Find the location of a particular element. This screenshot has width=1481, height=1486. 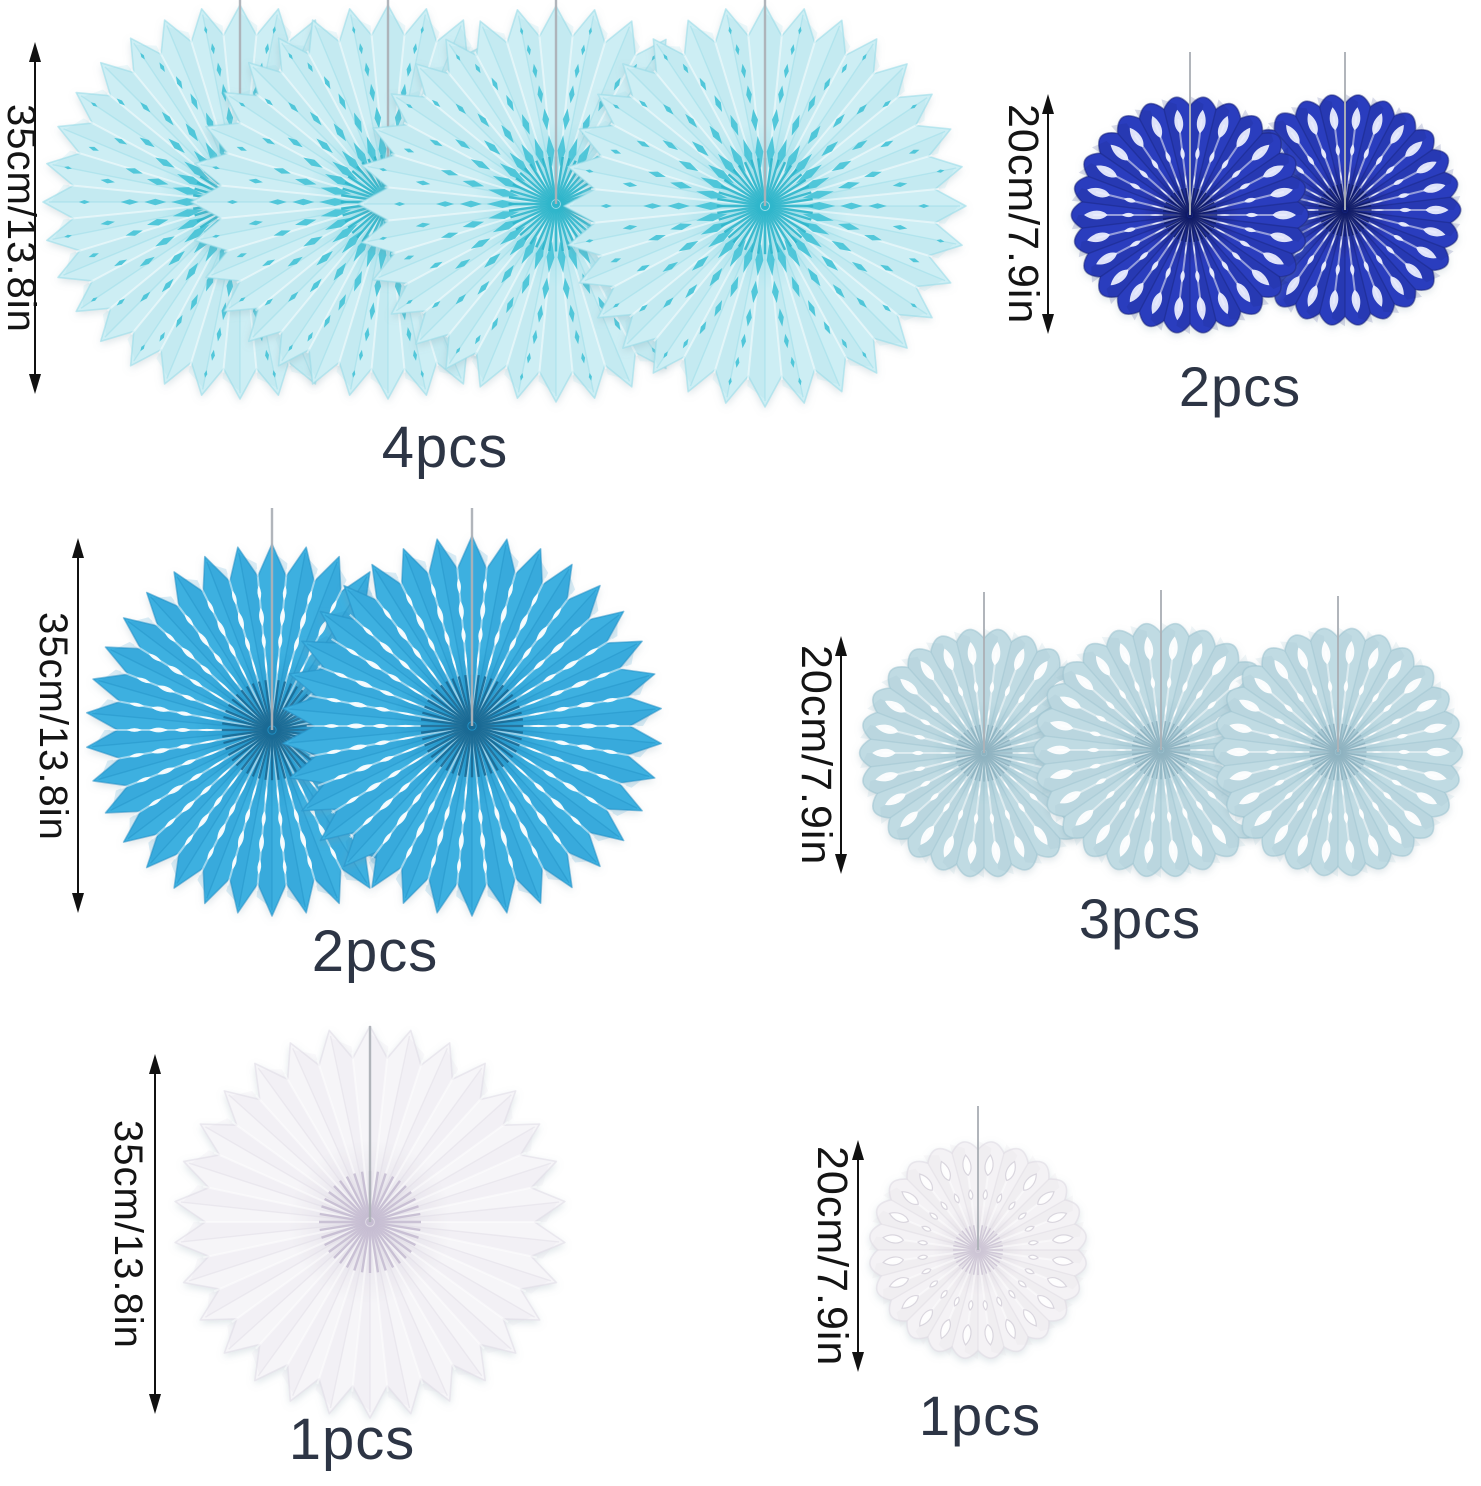

fan-illustration-turquoise-large is located at coordinates (374, 712).